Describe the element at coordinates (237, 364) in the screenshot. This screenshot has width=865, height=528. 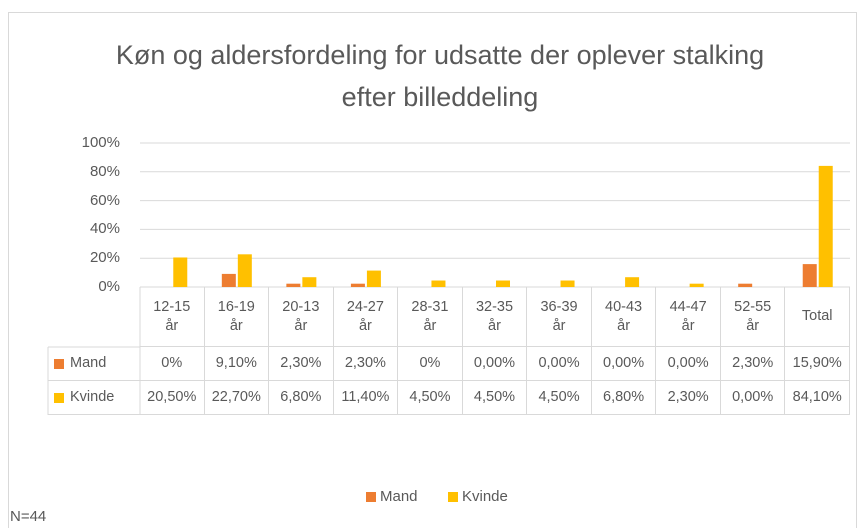
I see `data-table-value: 9,10%` at that location.